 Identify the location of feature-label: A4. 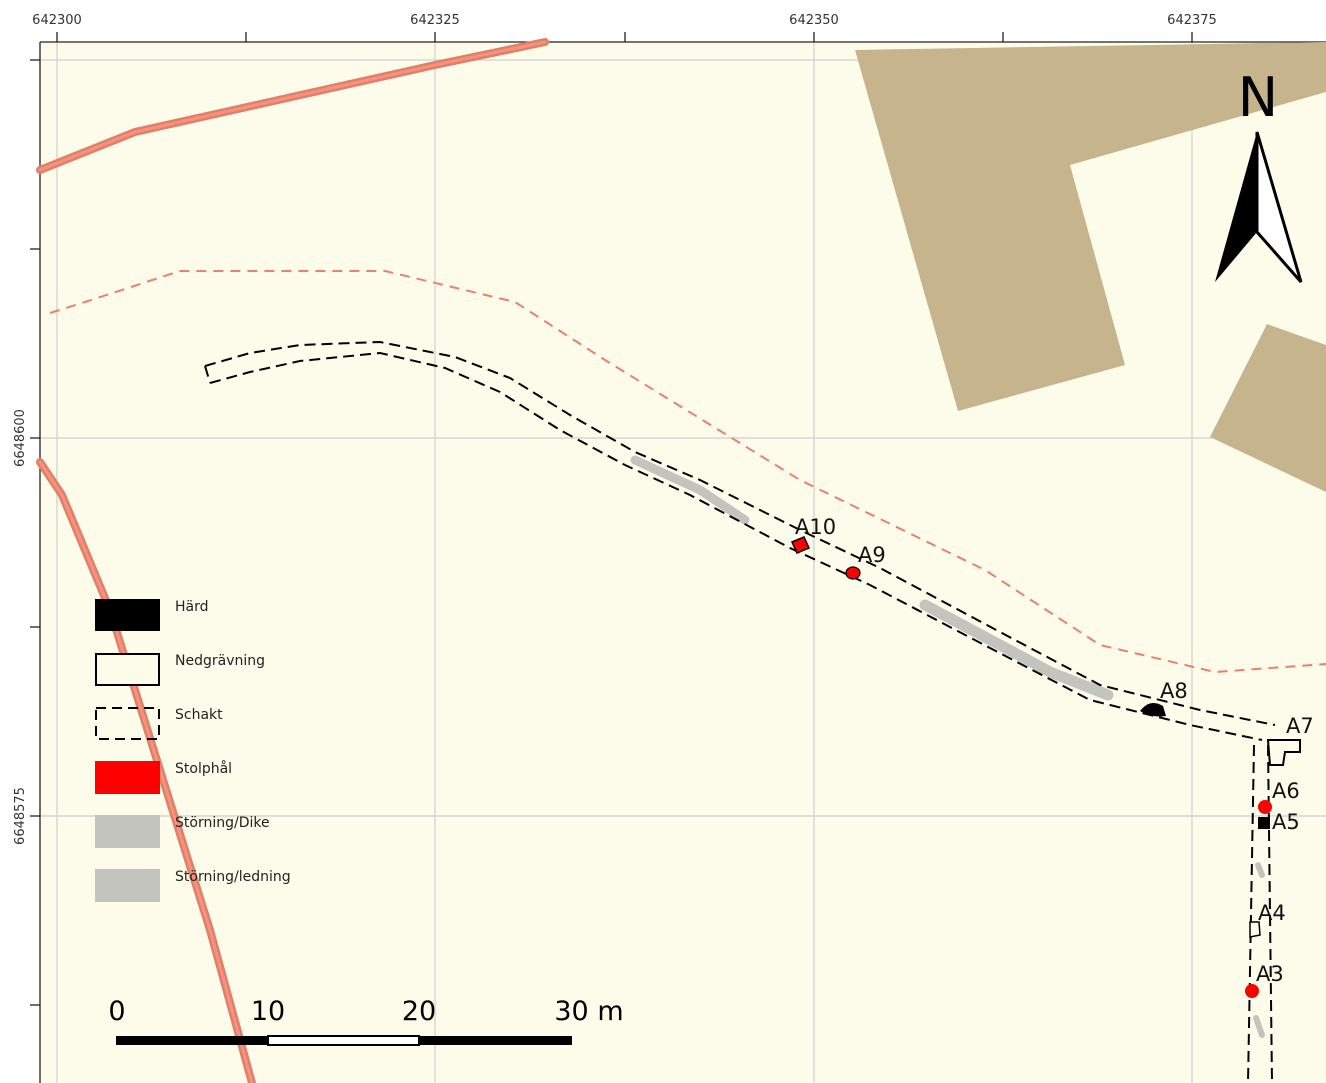
(1272, 913).